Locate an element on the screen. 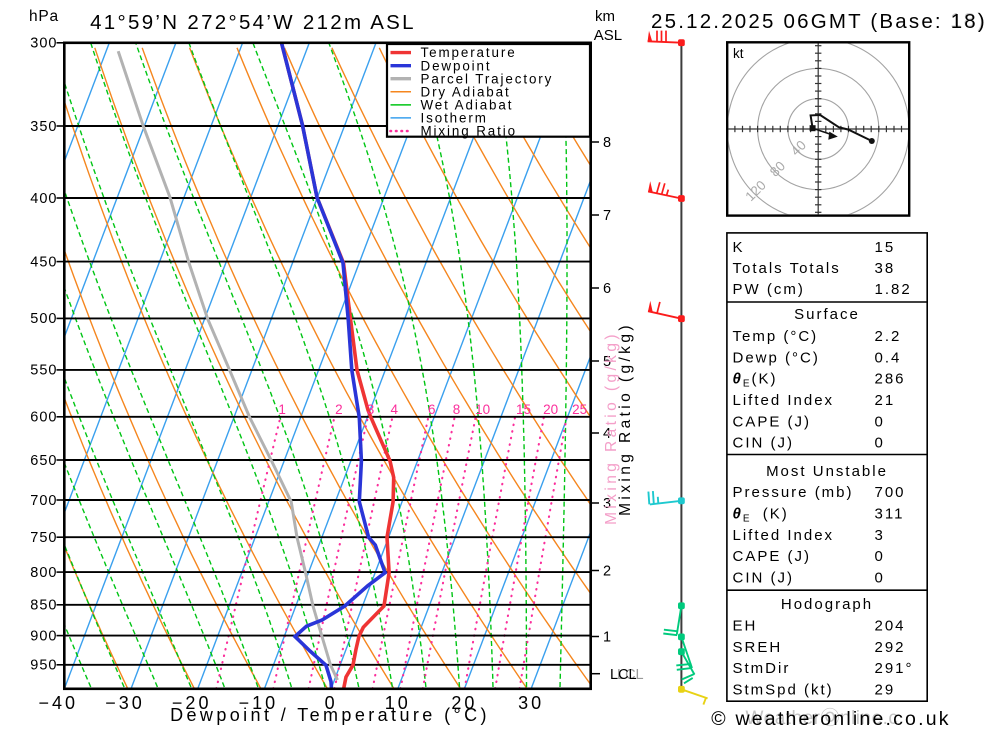 The image size is (1000, 733). svg-text: 29 is located at coordinates (885, 689).